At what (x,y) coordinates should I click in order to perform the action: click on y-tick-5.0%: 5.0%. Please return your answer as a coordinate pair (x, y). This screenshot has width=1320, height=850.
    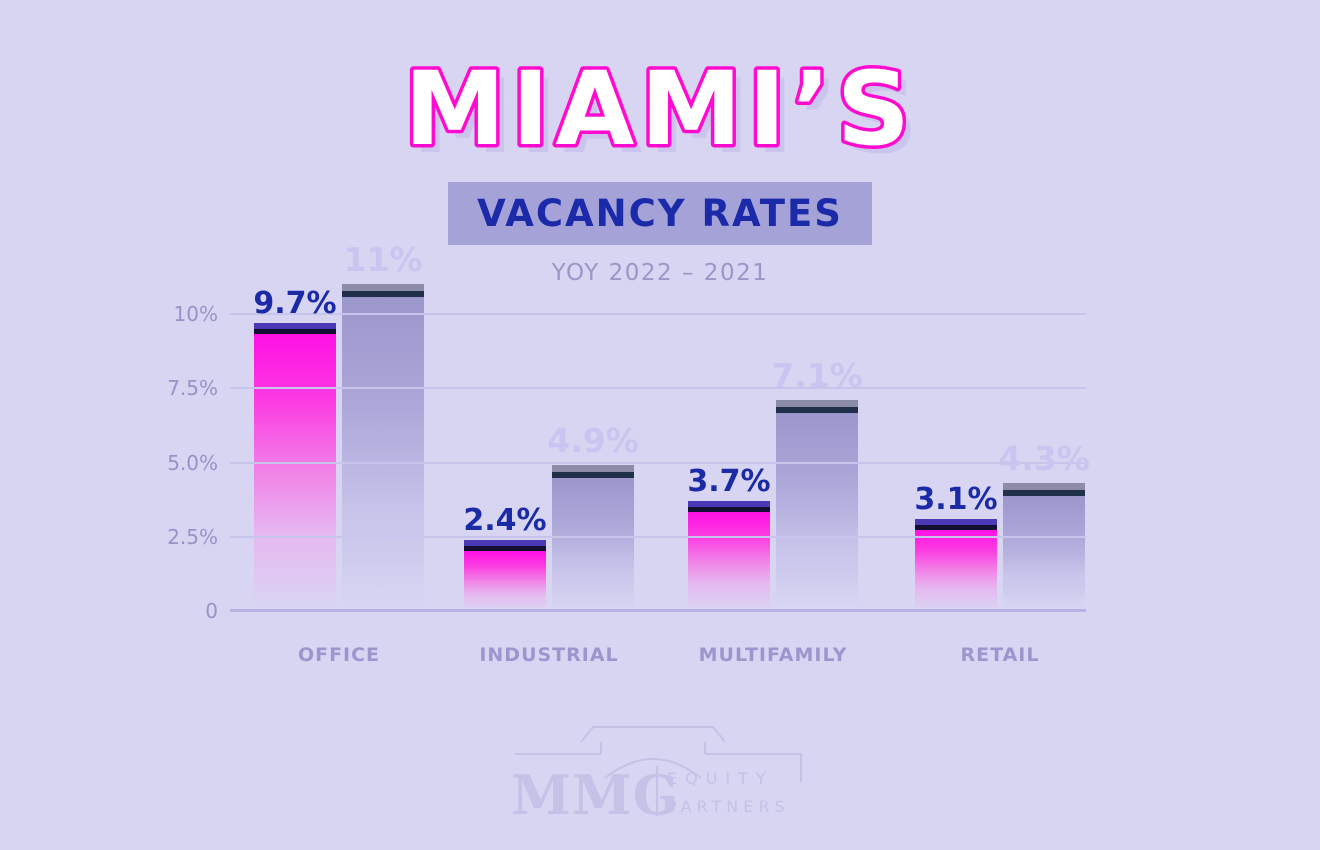
    Looking at the image, I should click on (192, 462).